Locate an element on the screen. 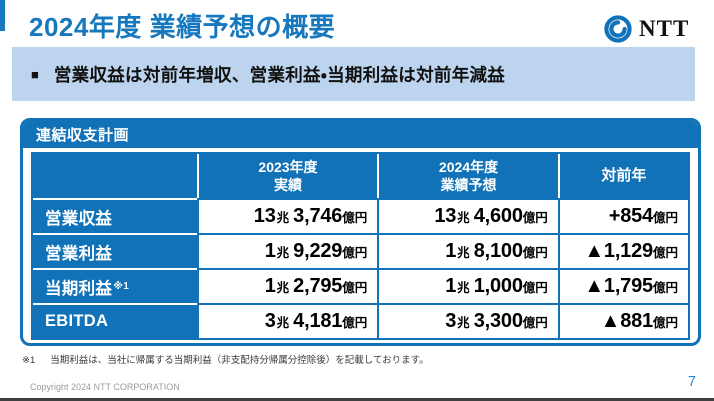 The image size is (714, 401). row-label-operating-revenues: 営業収益 is located at coordinates (115, 216).